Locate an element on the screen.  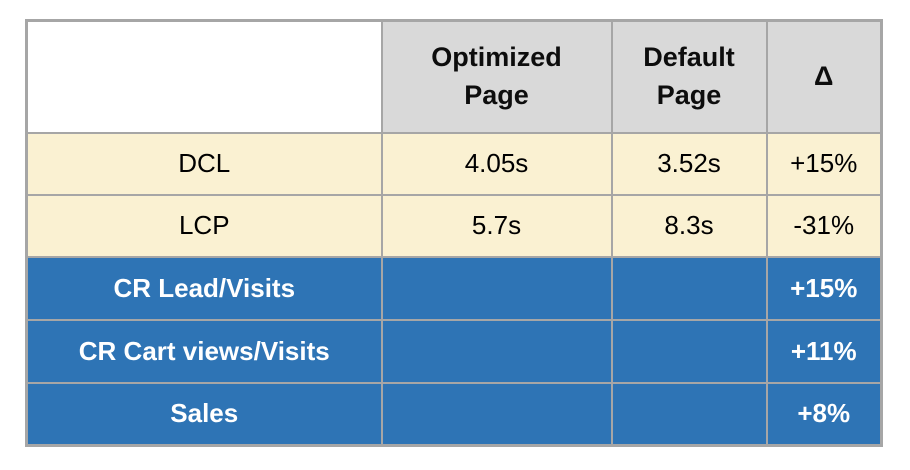
table-row-dcl: DCL 4.05s 3.52s +15% is located at coordinates (454, 163).